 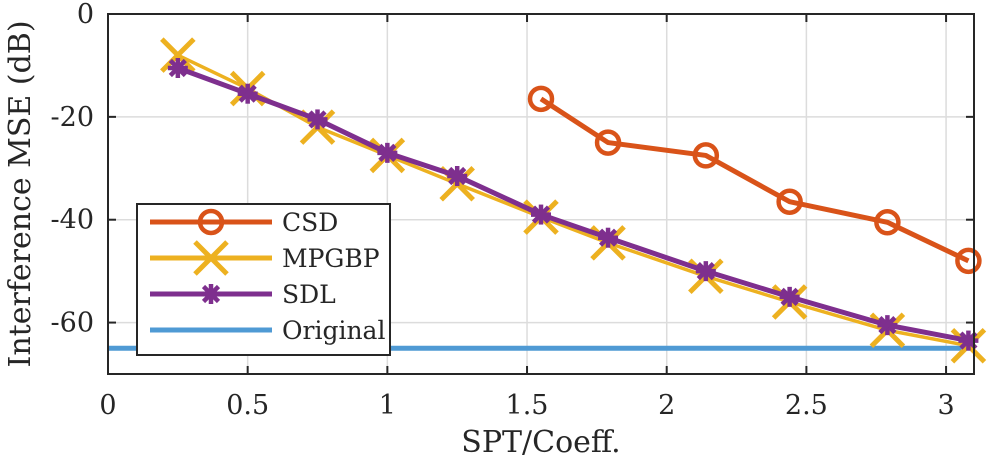 I want to click on x-tick-label: 1, so click(x=387, y=405).